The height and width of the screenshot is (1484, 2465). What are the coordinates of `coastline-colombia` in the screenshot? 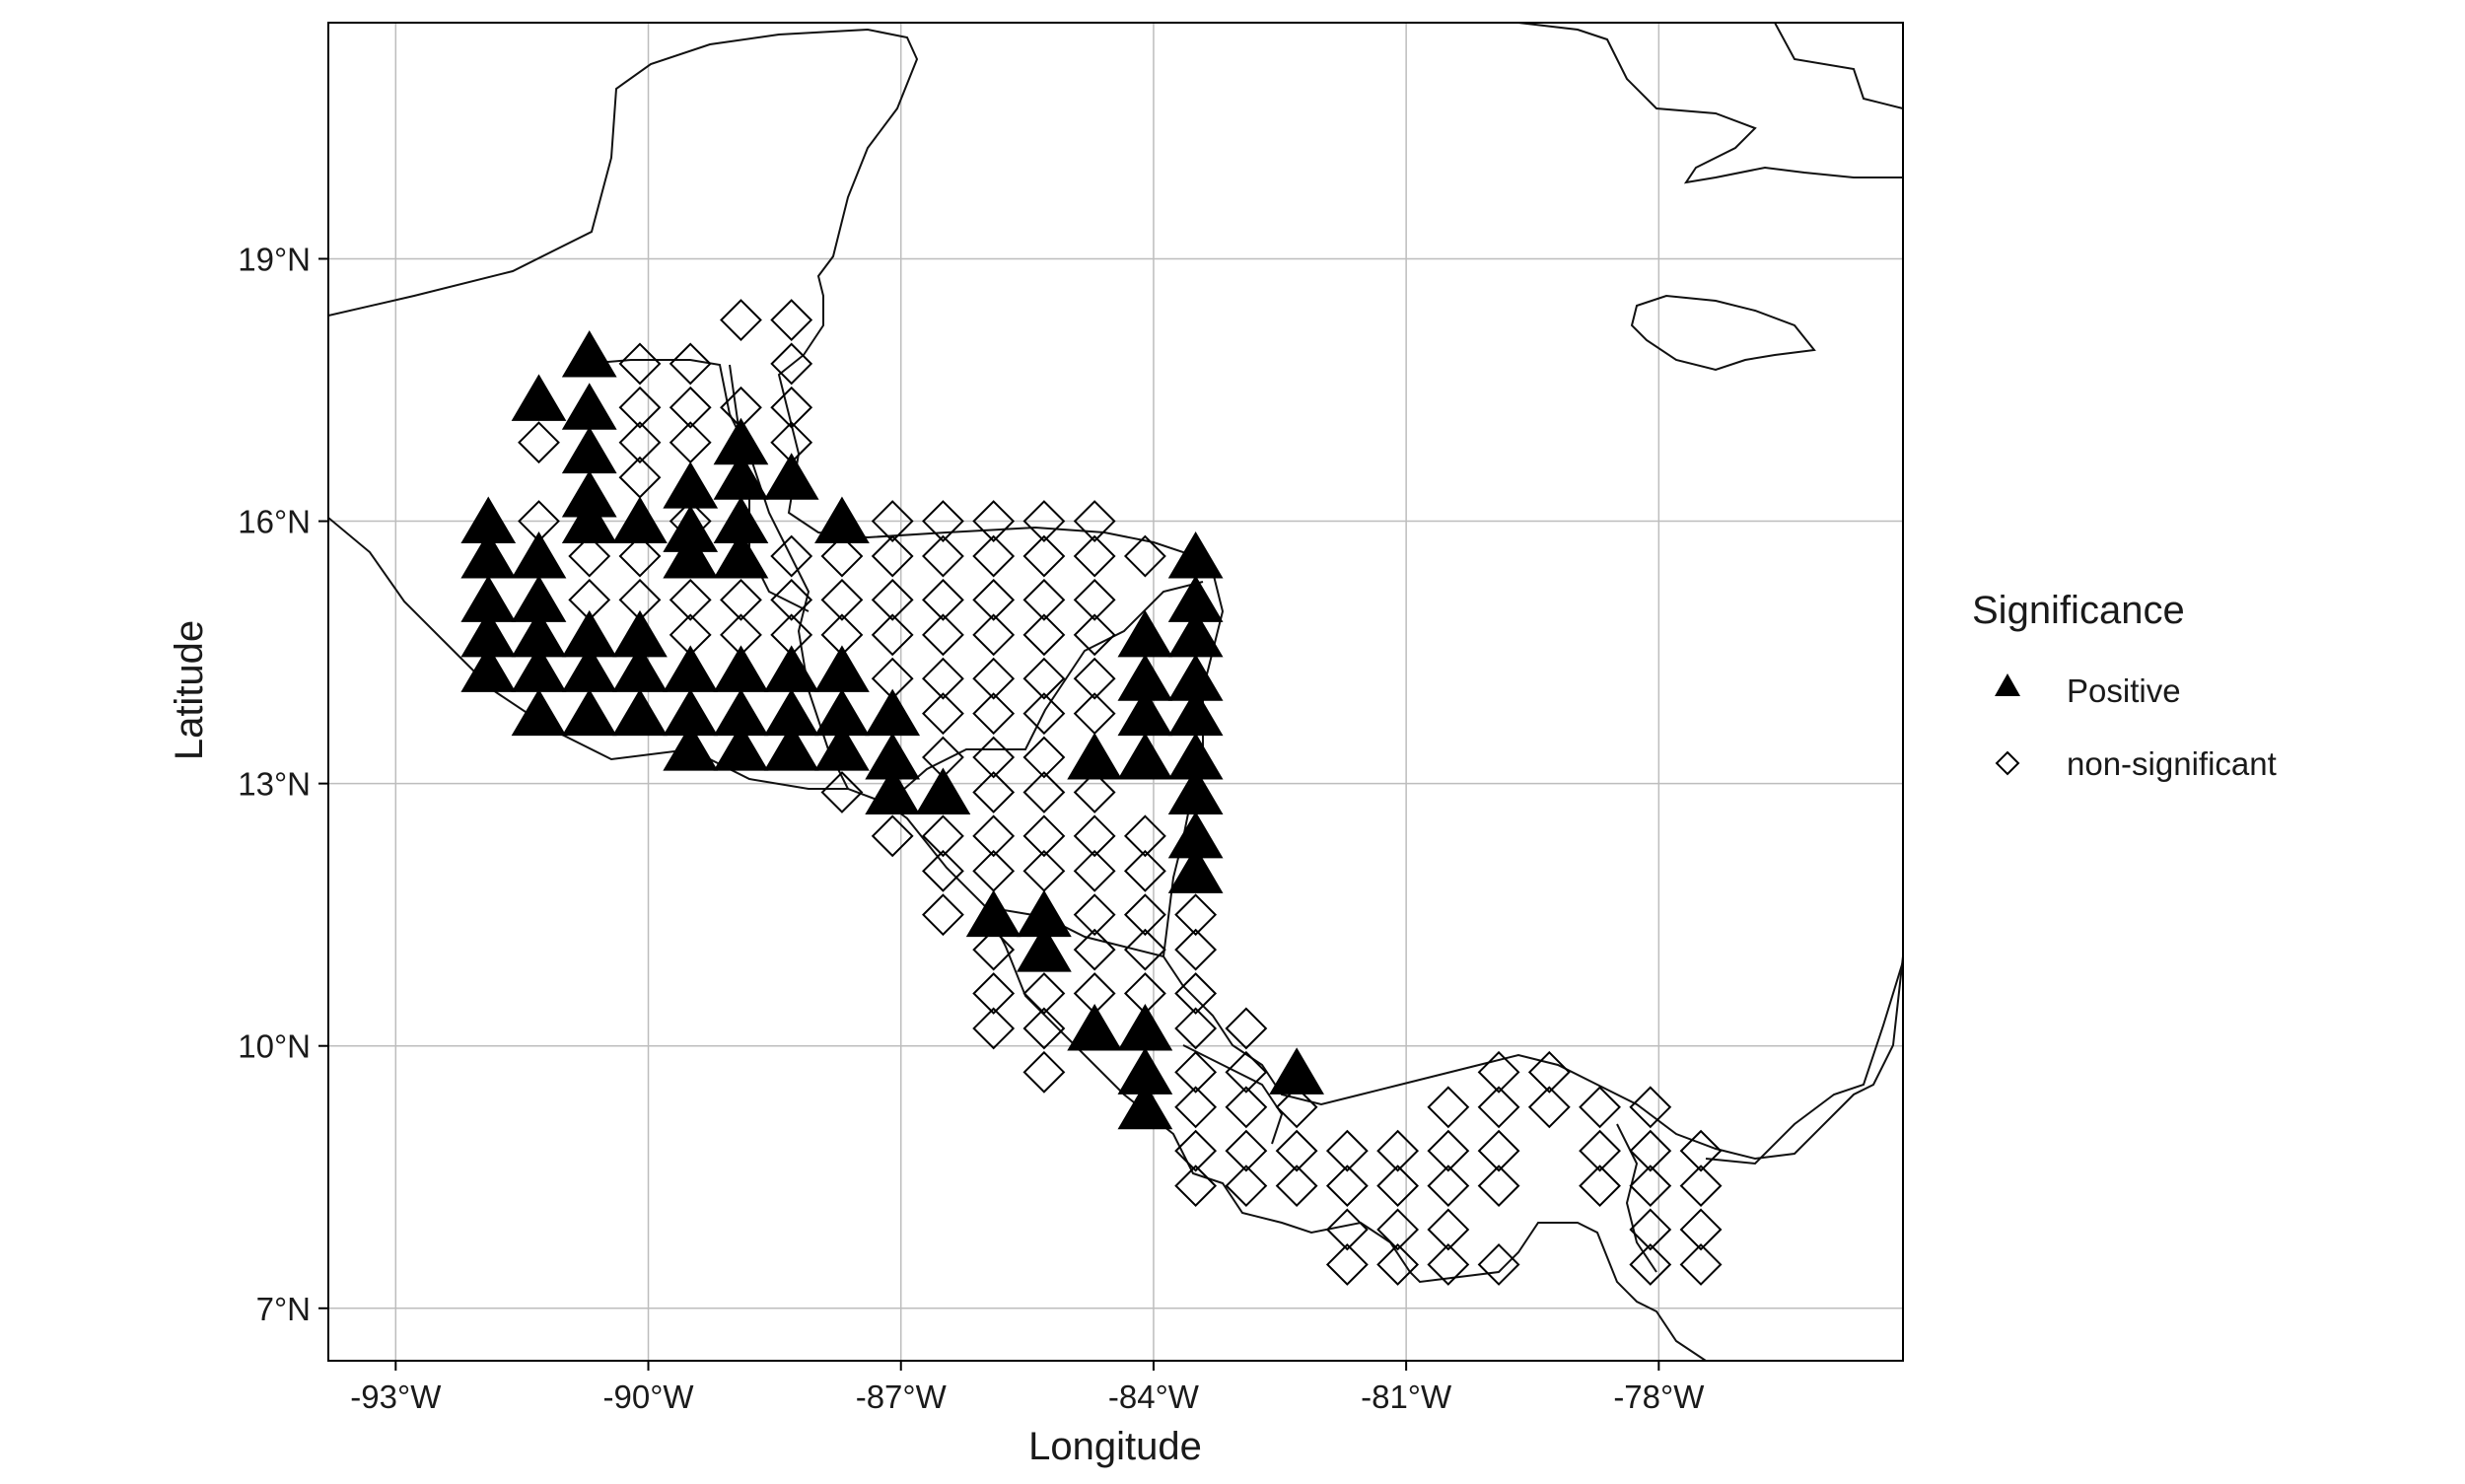 It's located at (1804, 1063).